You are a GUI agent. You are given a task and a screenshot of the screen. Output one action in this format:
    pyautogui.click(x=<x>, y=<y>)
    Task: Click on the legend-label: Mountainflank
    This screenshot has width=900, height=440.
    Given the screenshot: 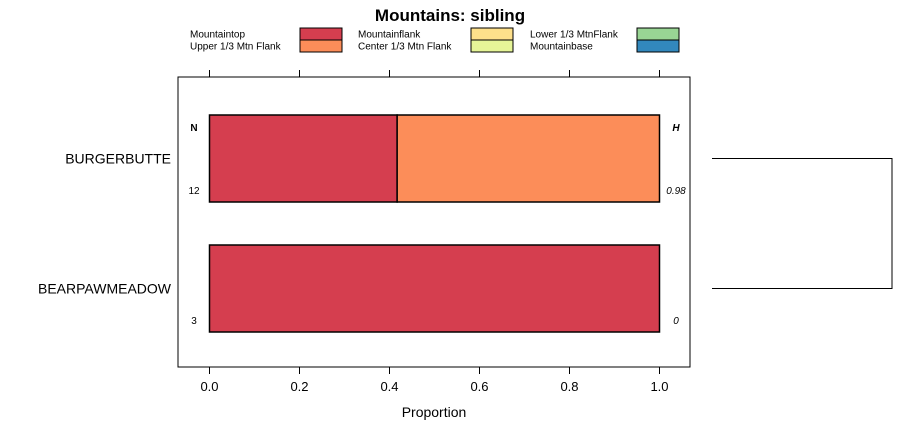 What is the action you would take?
    pyautogui.click(x=389, y=35)
    